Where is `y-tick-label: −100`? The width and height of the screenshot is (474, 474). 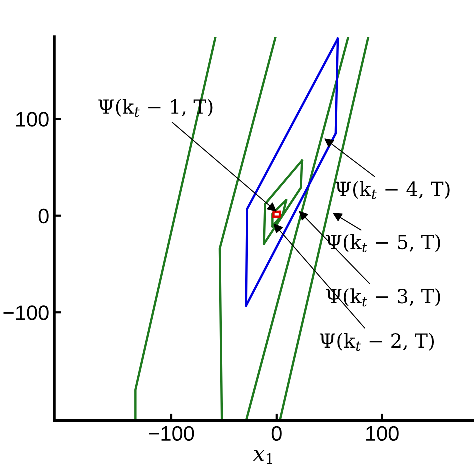 y-tick-label: −100 is located at coordinates (26, 313).